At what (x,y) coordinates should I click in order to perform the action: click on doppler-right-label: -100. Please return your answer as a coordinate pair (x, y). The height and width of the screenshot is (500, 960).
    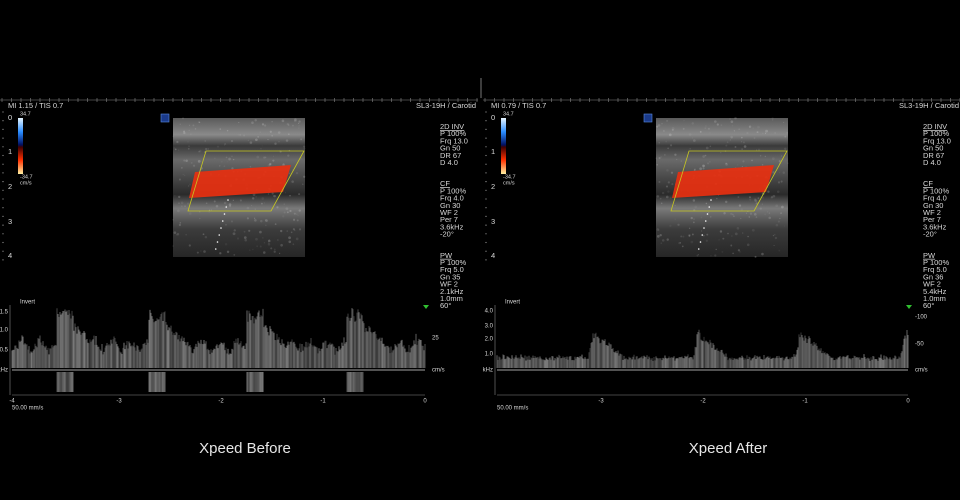
    Looking at the image, I should click on (921, 318).